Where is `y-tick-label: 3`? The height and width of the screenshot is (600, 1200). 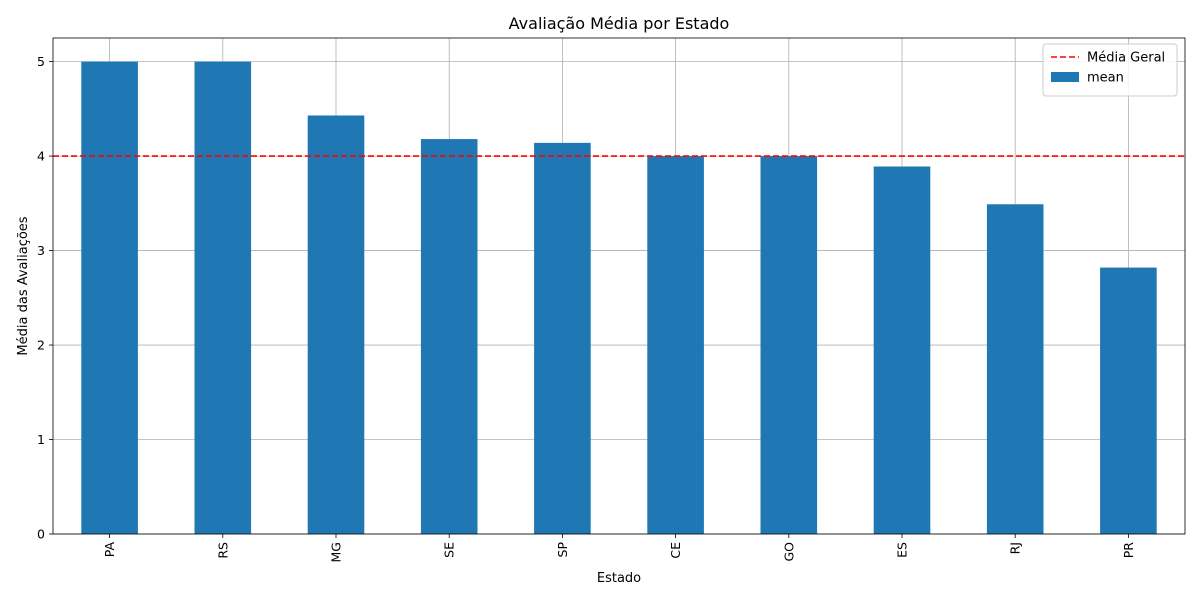 y-tick-label: 3 is located at coordinates (41, 250).